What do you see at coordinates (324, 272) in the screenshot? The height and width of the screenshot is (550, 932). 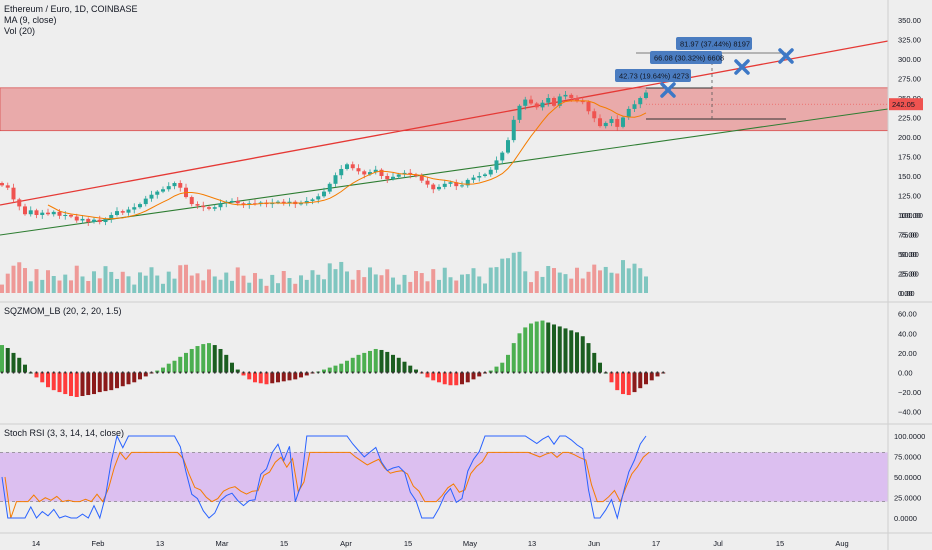 I see `volume-pane` at bounding box center [324, 272].